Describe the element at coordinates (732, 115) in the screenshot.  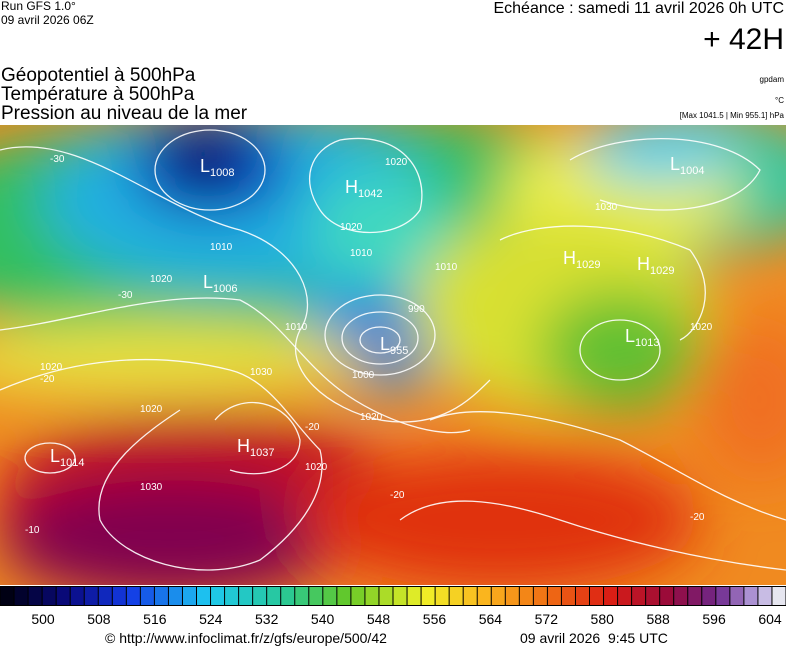
I see `unit: [Max 1041.5 | Min 955.1] hPa` at that location.